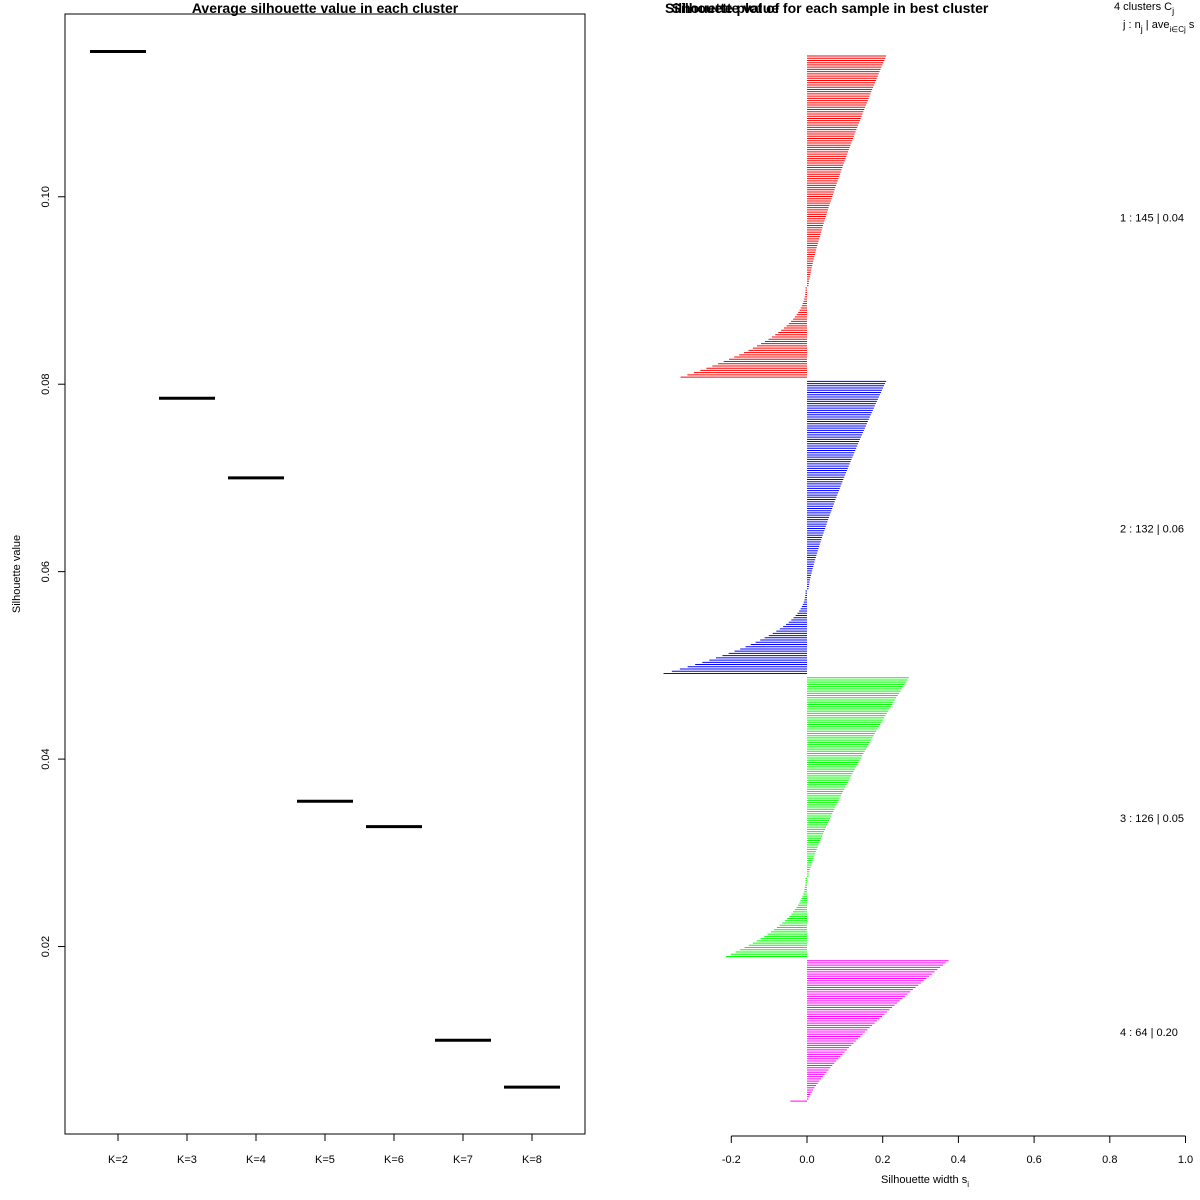  What do you see at coordinates (118, 1160) in the screenshot?
I see `left-x-tick-label: K=2` at bounding box center [118, 1160].